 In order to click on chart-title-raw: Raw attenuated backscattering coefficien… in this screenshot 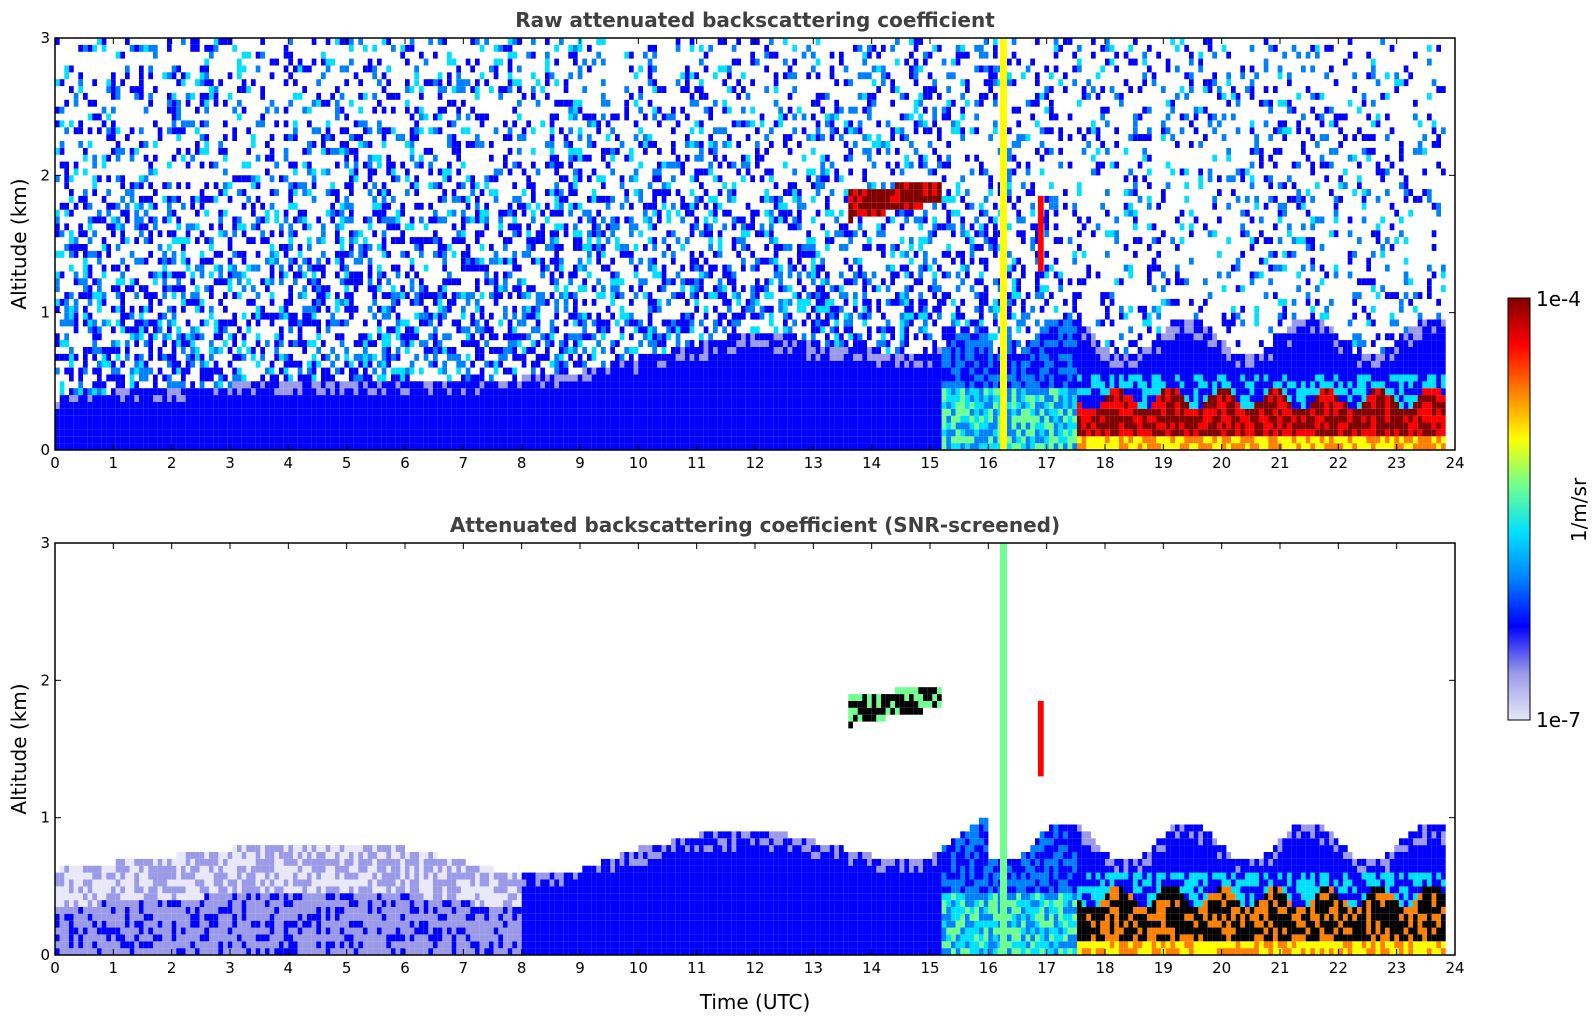, I will do `click(755, 20)`.